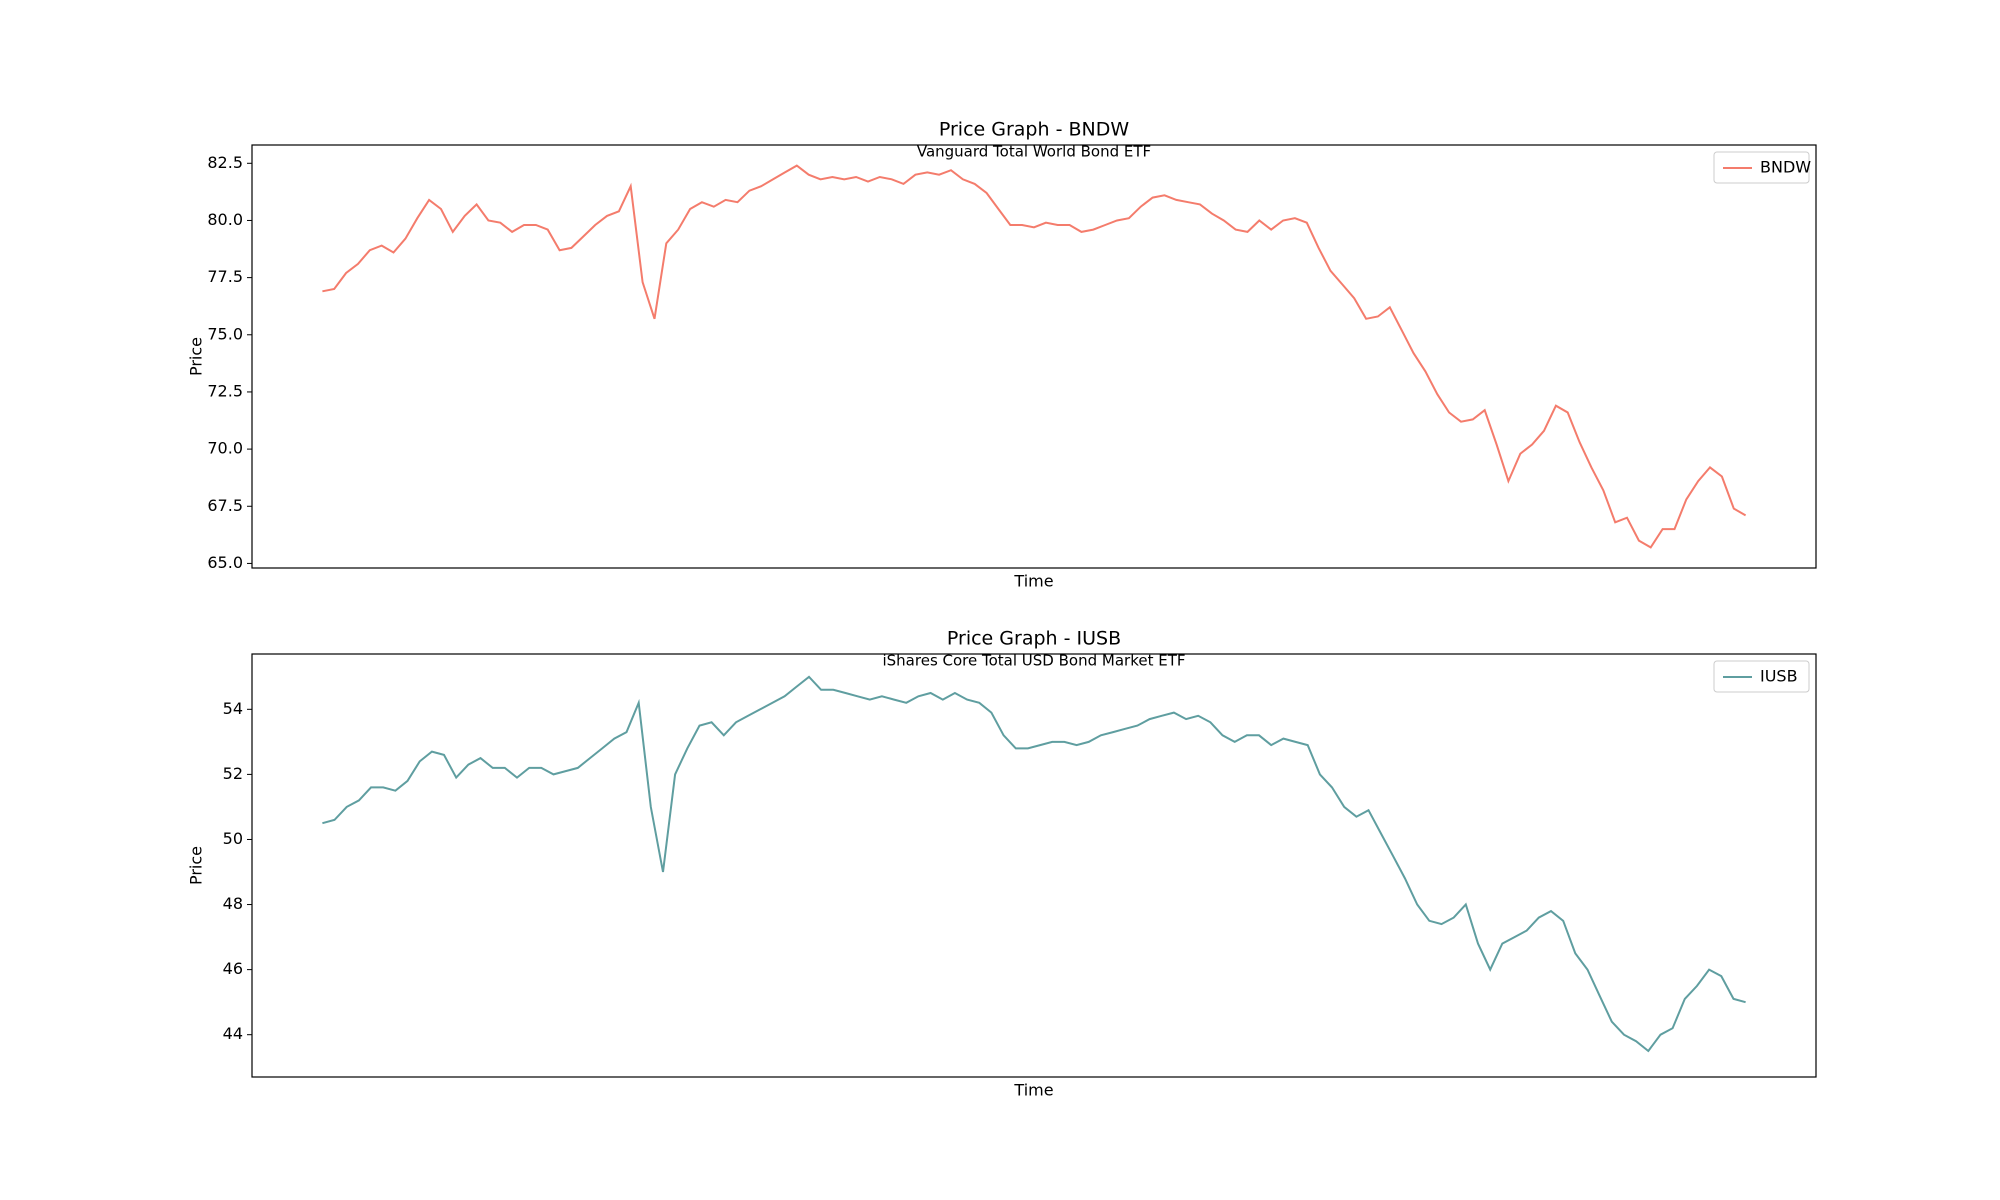  I want to click on y-tick-label: 75.0, so click(225, 333).